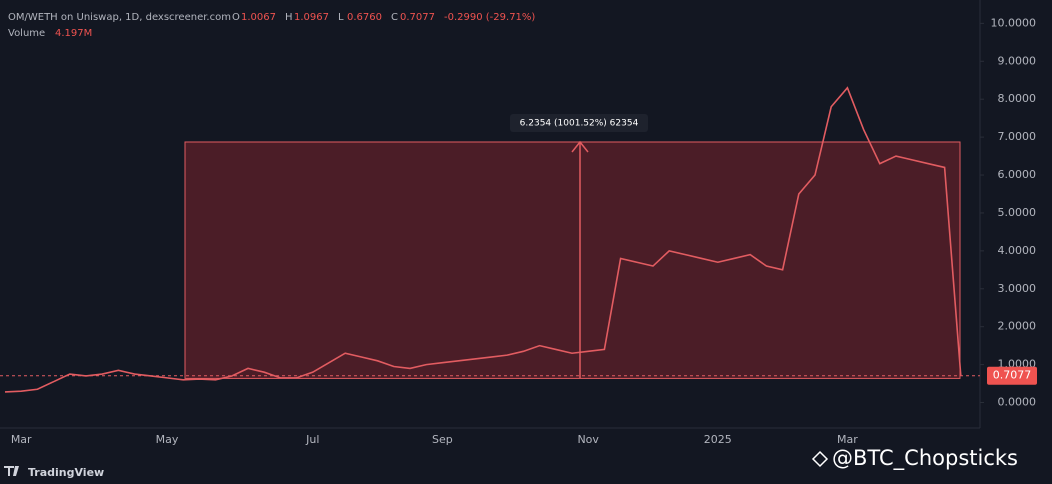  What do you see at coordinates (417, 17) in the screenshot?
I see `ohlc-value: 0.7077` at bounding box center [417, 17].